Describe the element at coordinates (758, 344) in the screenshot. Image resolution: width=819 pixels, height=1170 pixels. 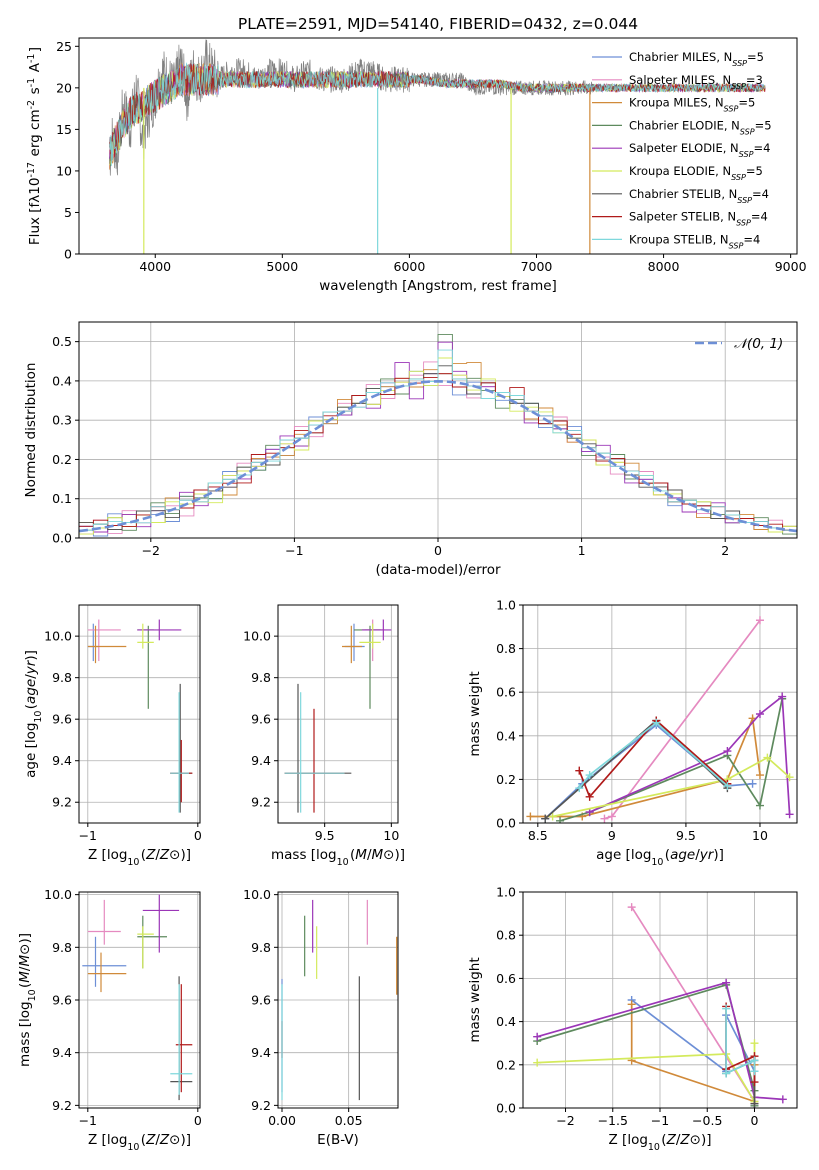
I see `reference-legend-label: 𝒩(0, 1)` at that location.